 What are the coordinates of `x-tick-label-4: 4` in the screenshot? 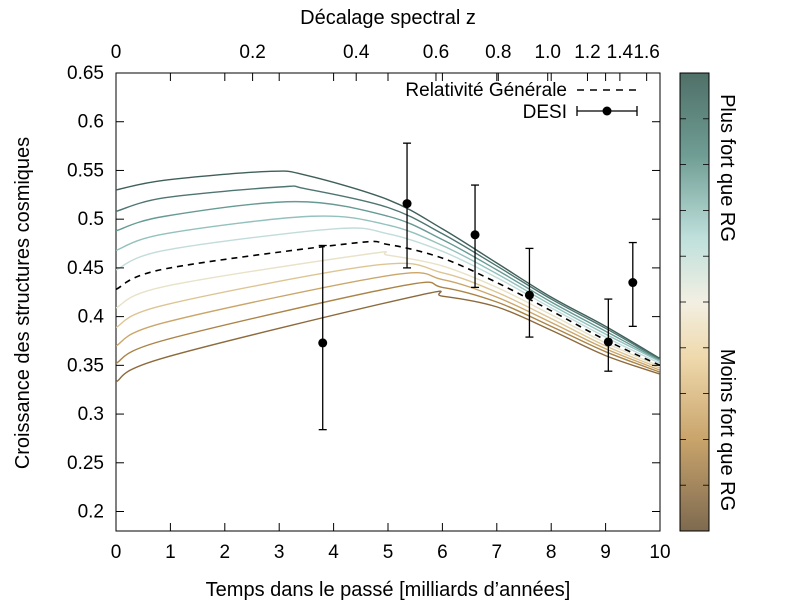 It's located at (333, 552).